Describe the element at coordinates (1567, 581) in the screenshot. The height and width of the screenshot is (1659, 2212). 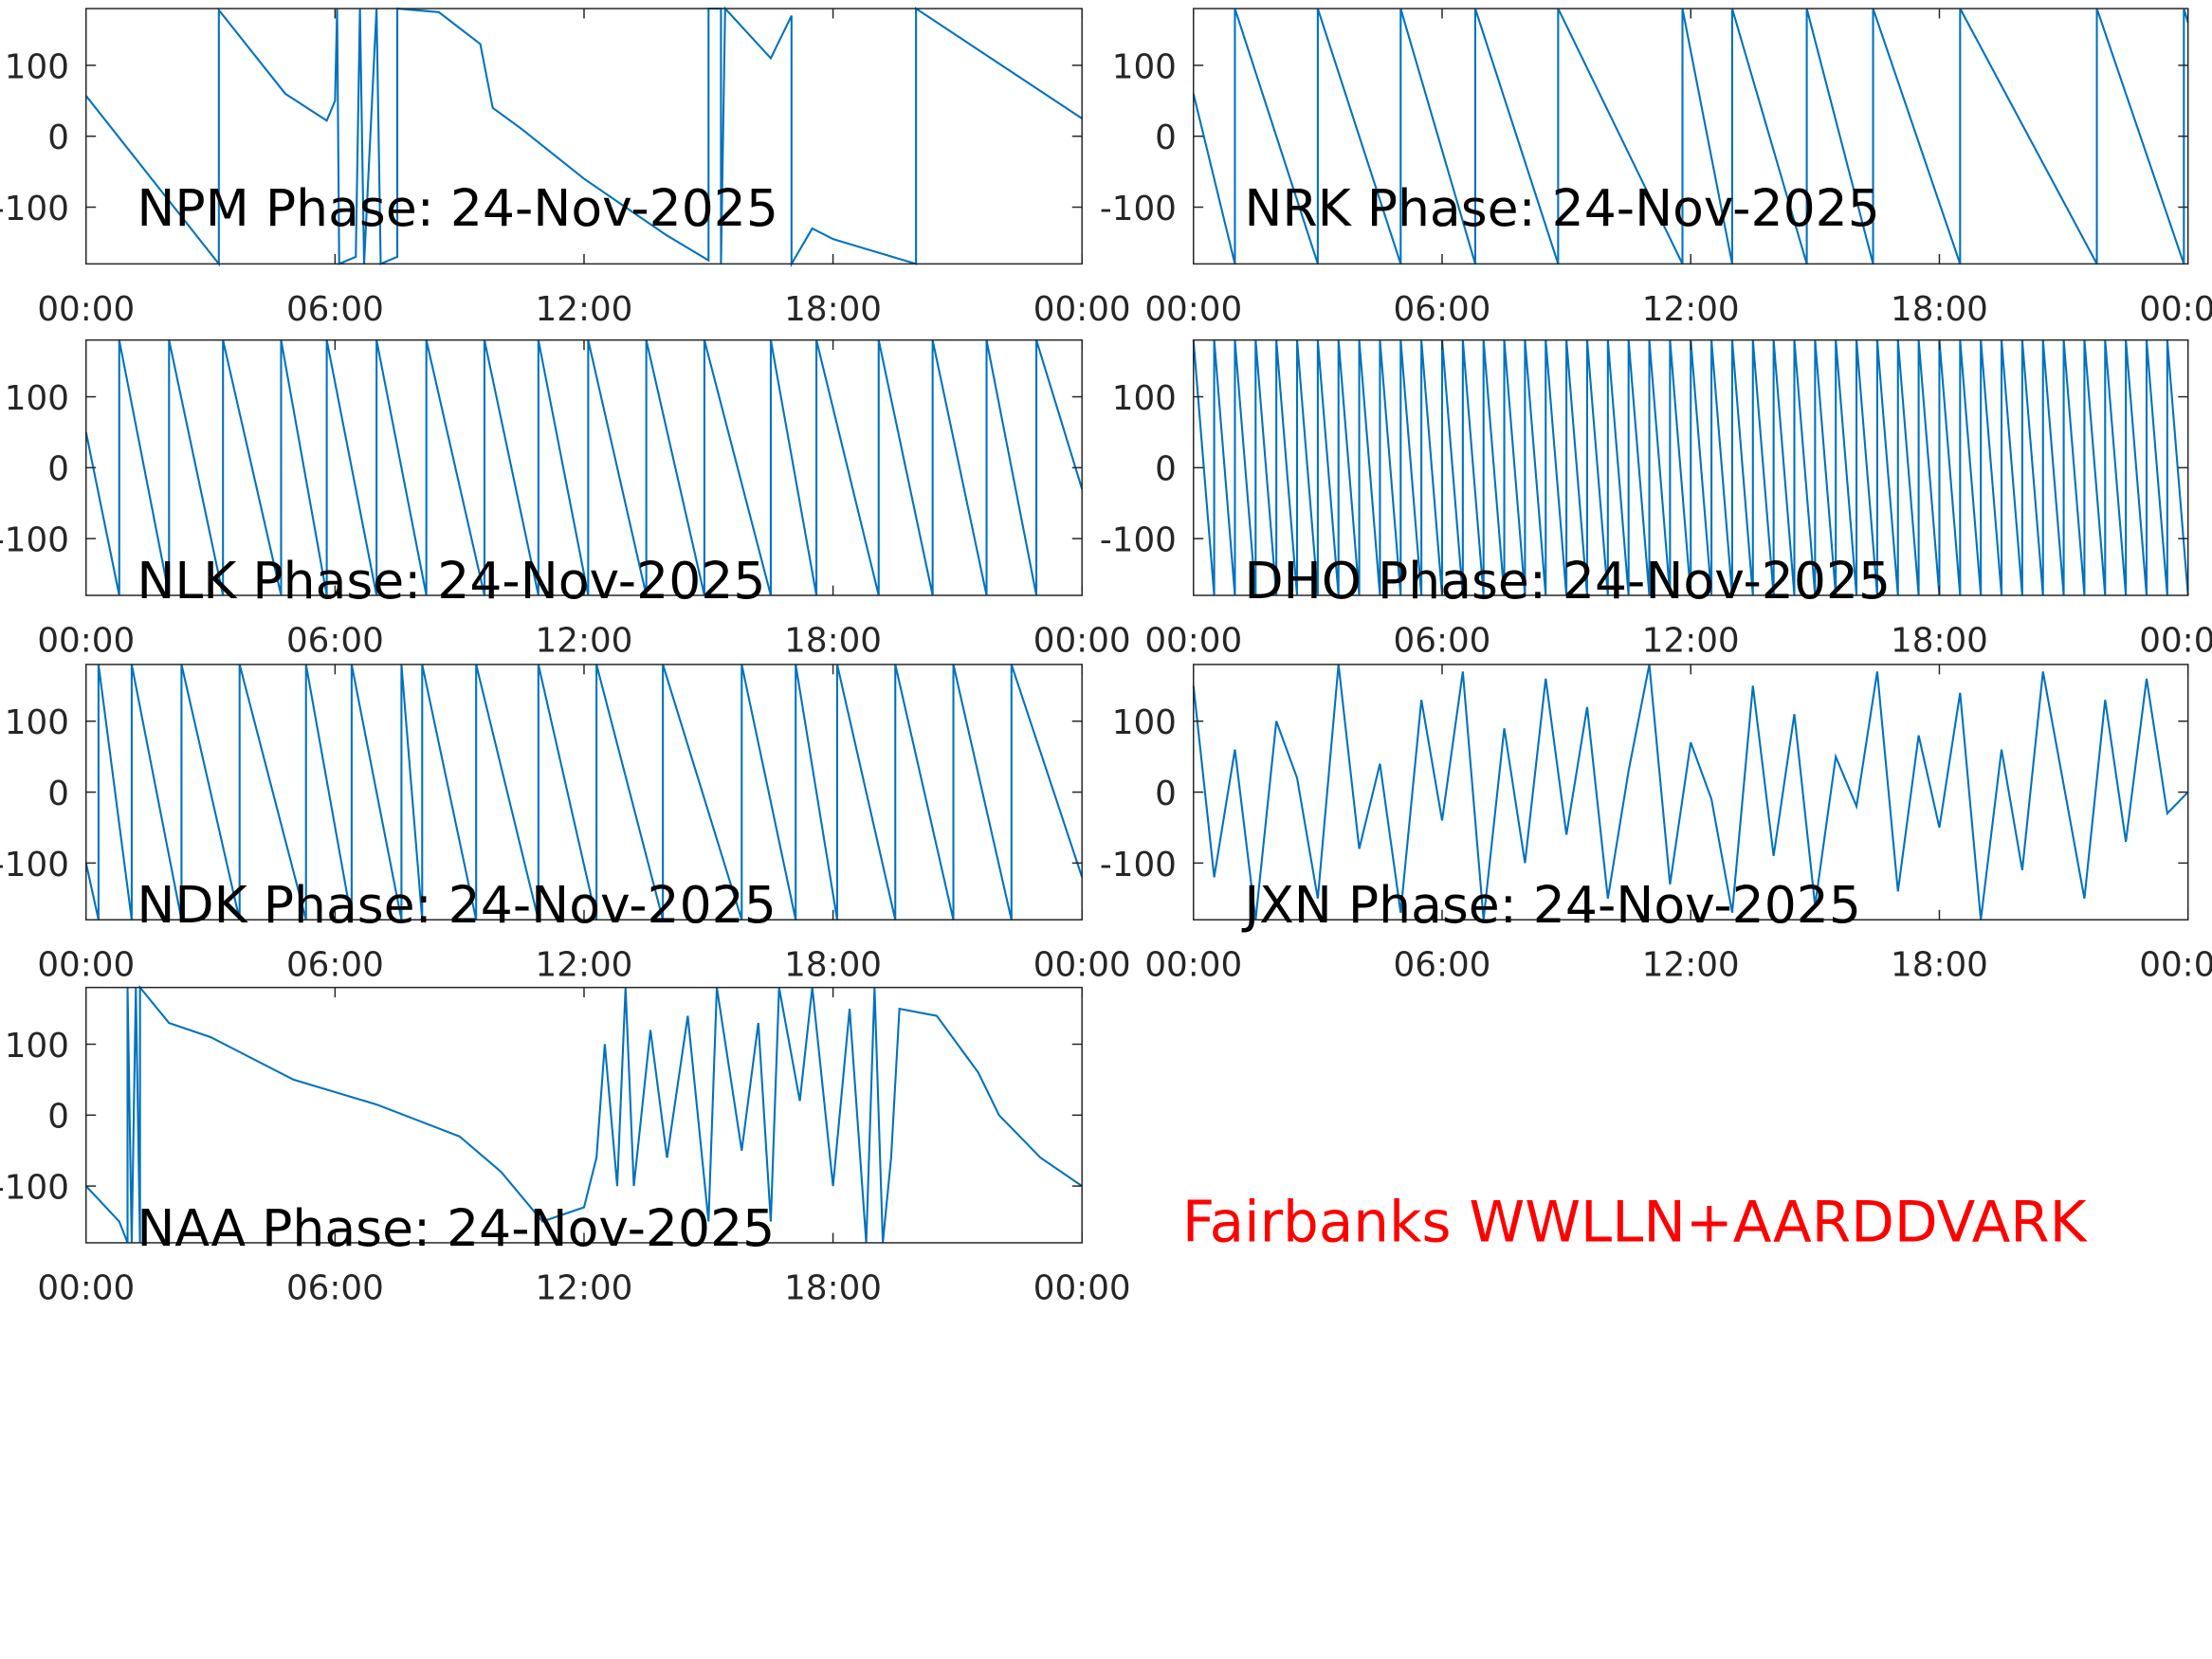
I see `chart-title: DHO Phase: 24-Nov-2025` at that location.